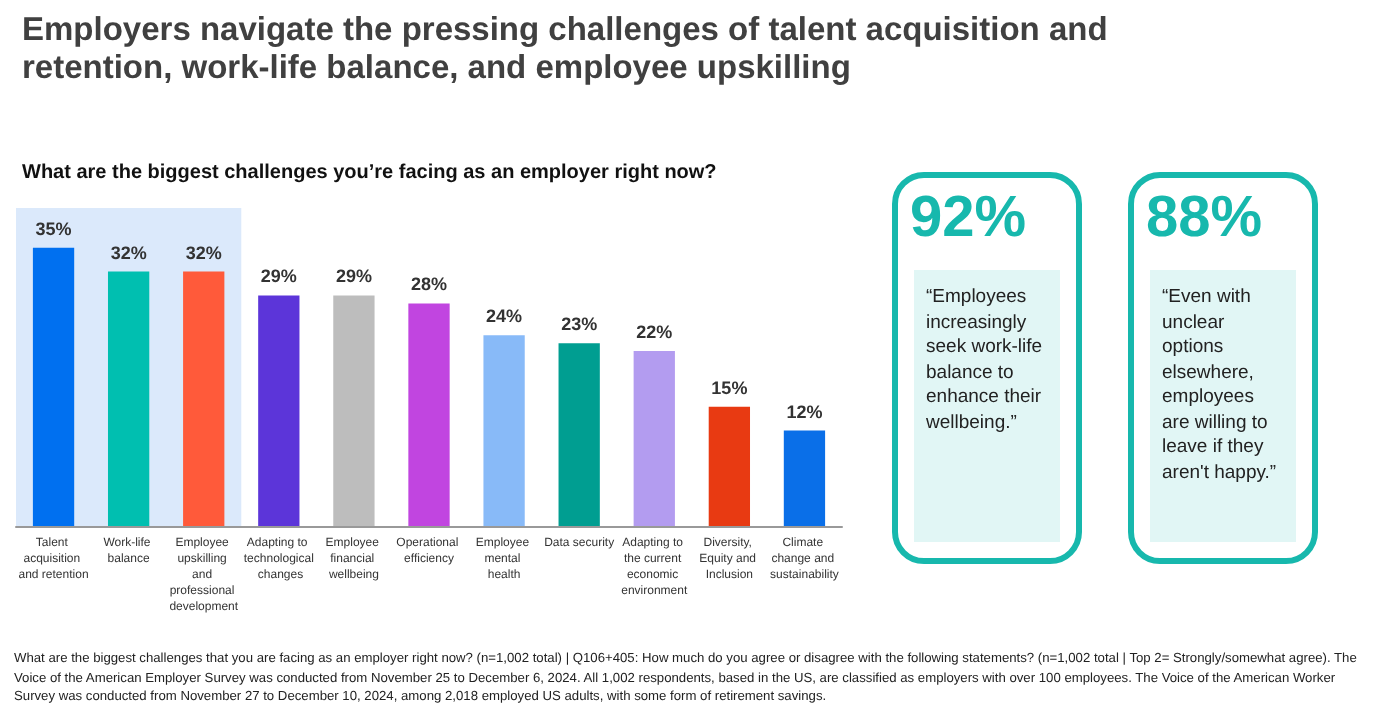  Describe the element at coordinates (987, 406) in the screenshot. I see `text: “Employees increasingly seek work-life balance to enhance their wellbeing.”` at that location.